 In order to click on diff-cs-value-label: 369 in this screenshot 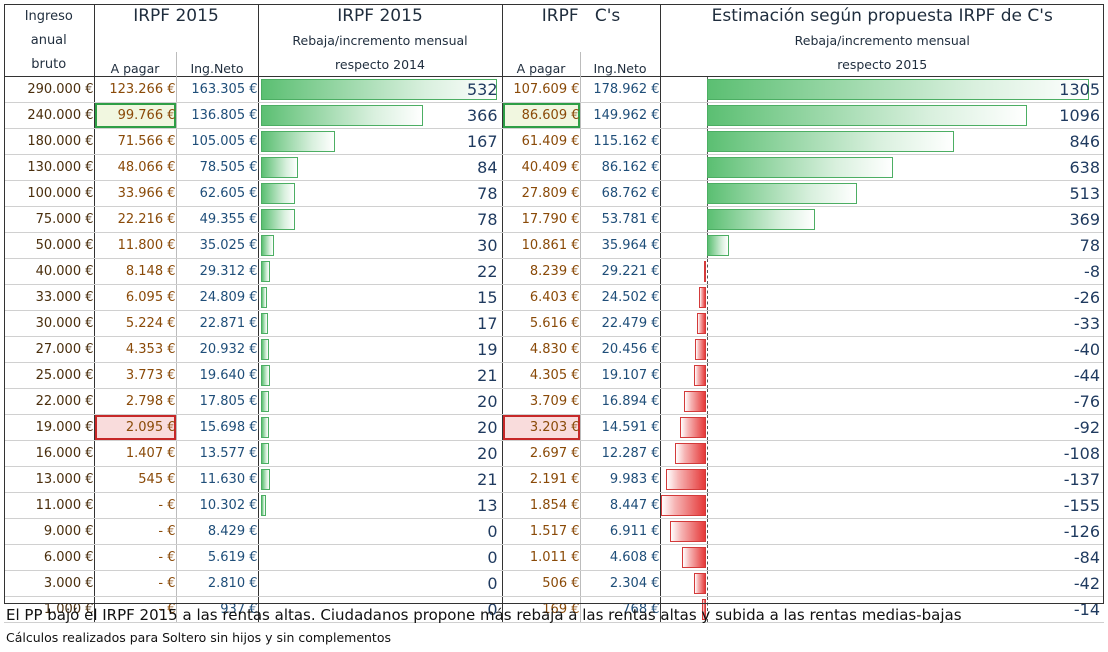, I will do `click(1084, 219)`.